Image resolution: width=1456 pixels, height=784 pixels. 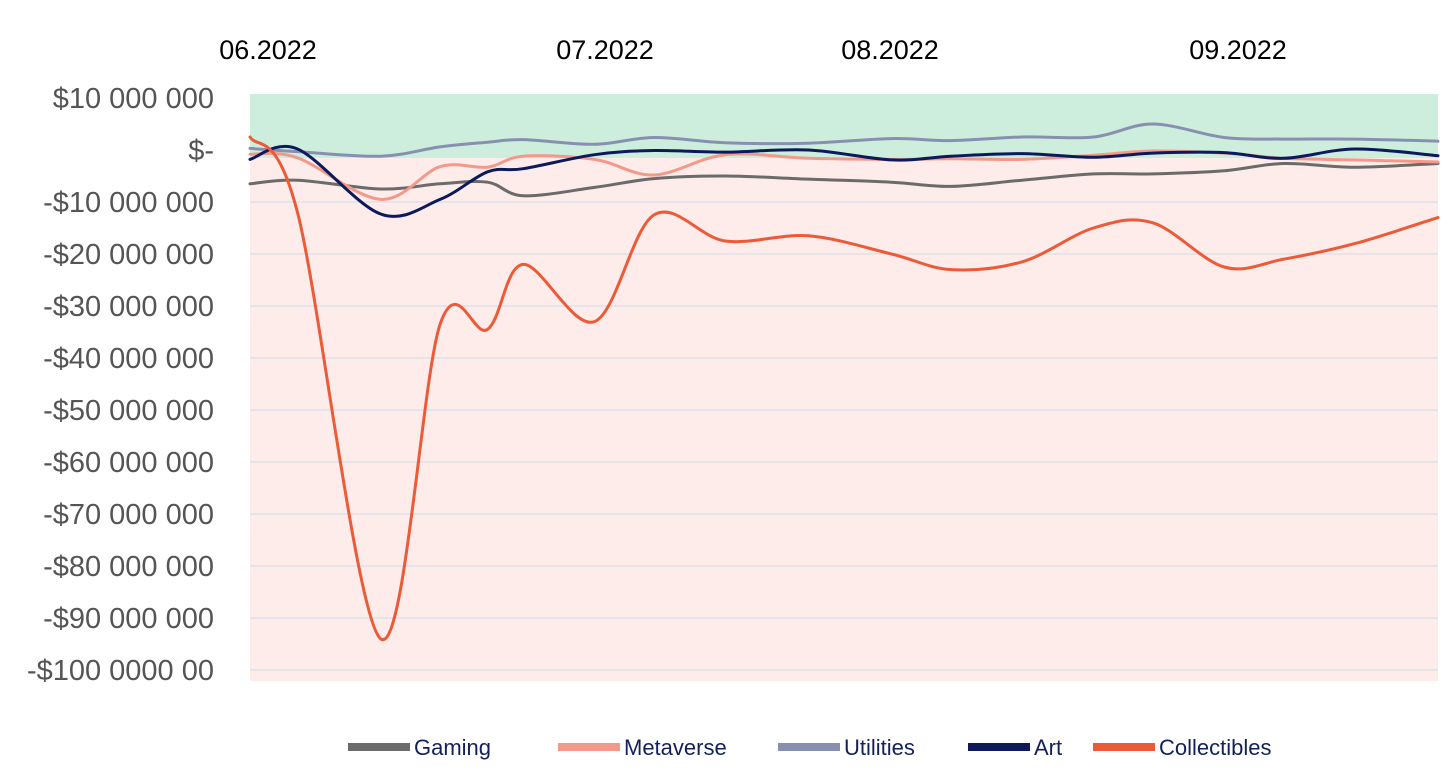 What do you see at coordinates (128, 619) in the screenshot?
I see `y-tick-label: -$90 000 000` at bounding box center [128, 619].